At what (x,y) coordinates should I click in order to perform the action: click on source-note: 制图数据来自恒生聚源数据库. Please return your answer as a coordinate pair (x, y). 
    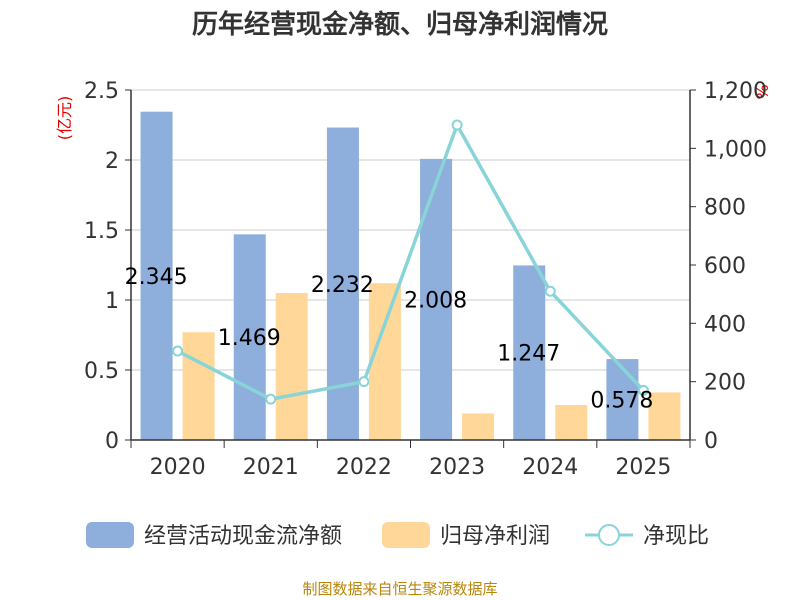
    Looking at the image, I should click on (399, 589).